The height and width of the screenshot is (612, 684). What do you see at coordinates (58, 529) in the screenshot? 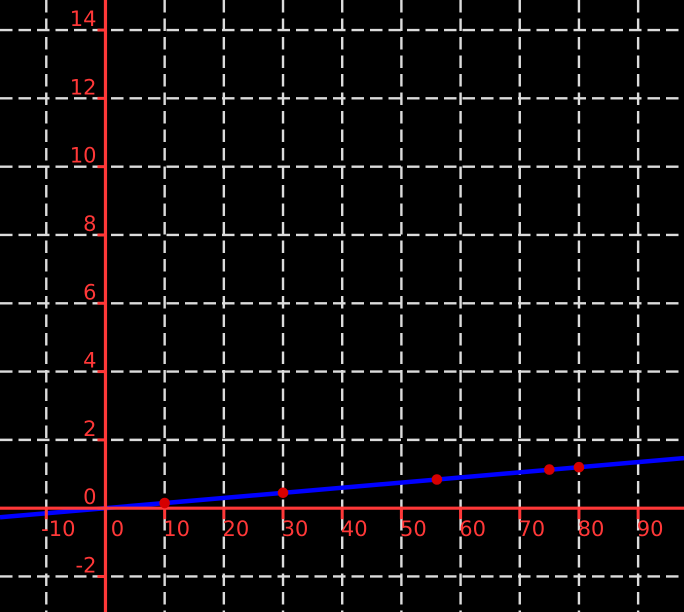
I see `x-tick-label: -10` at bounding box center [58, 529].